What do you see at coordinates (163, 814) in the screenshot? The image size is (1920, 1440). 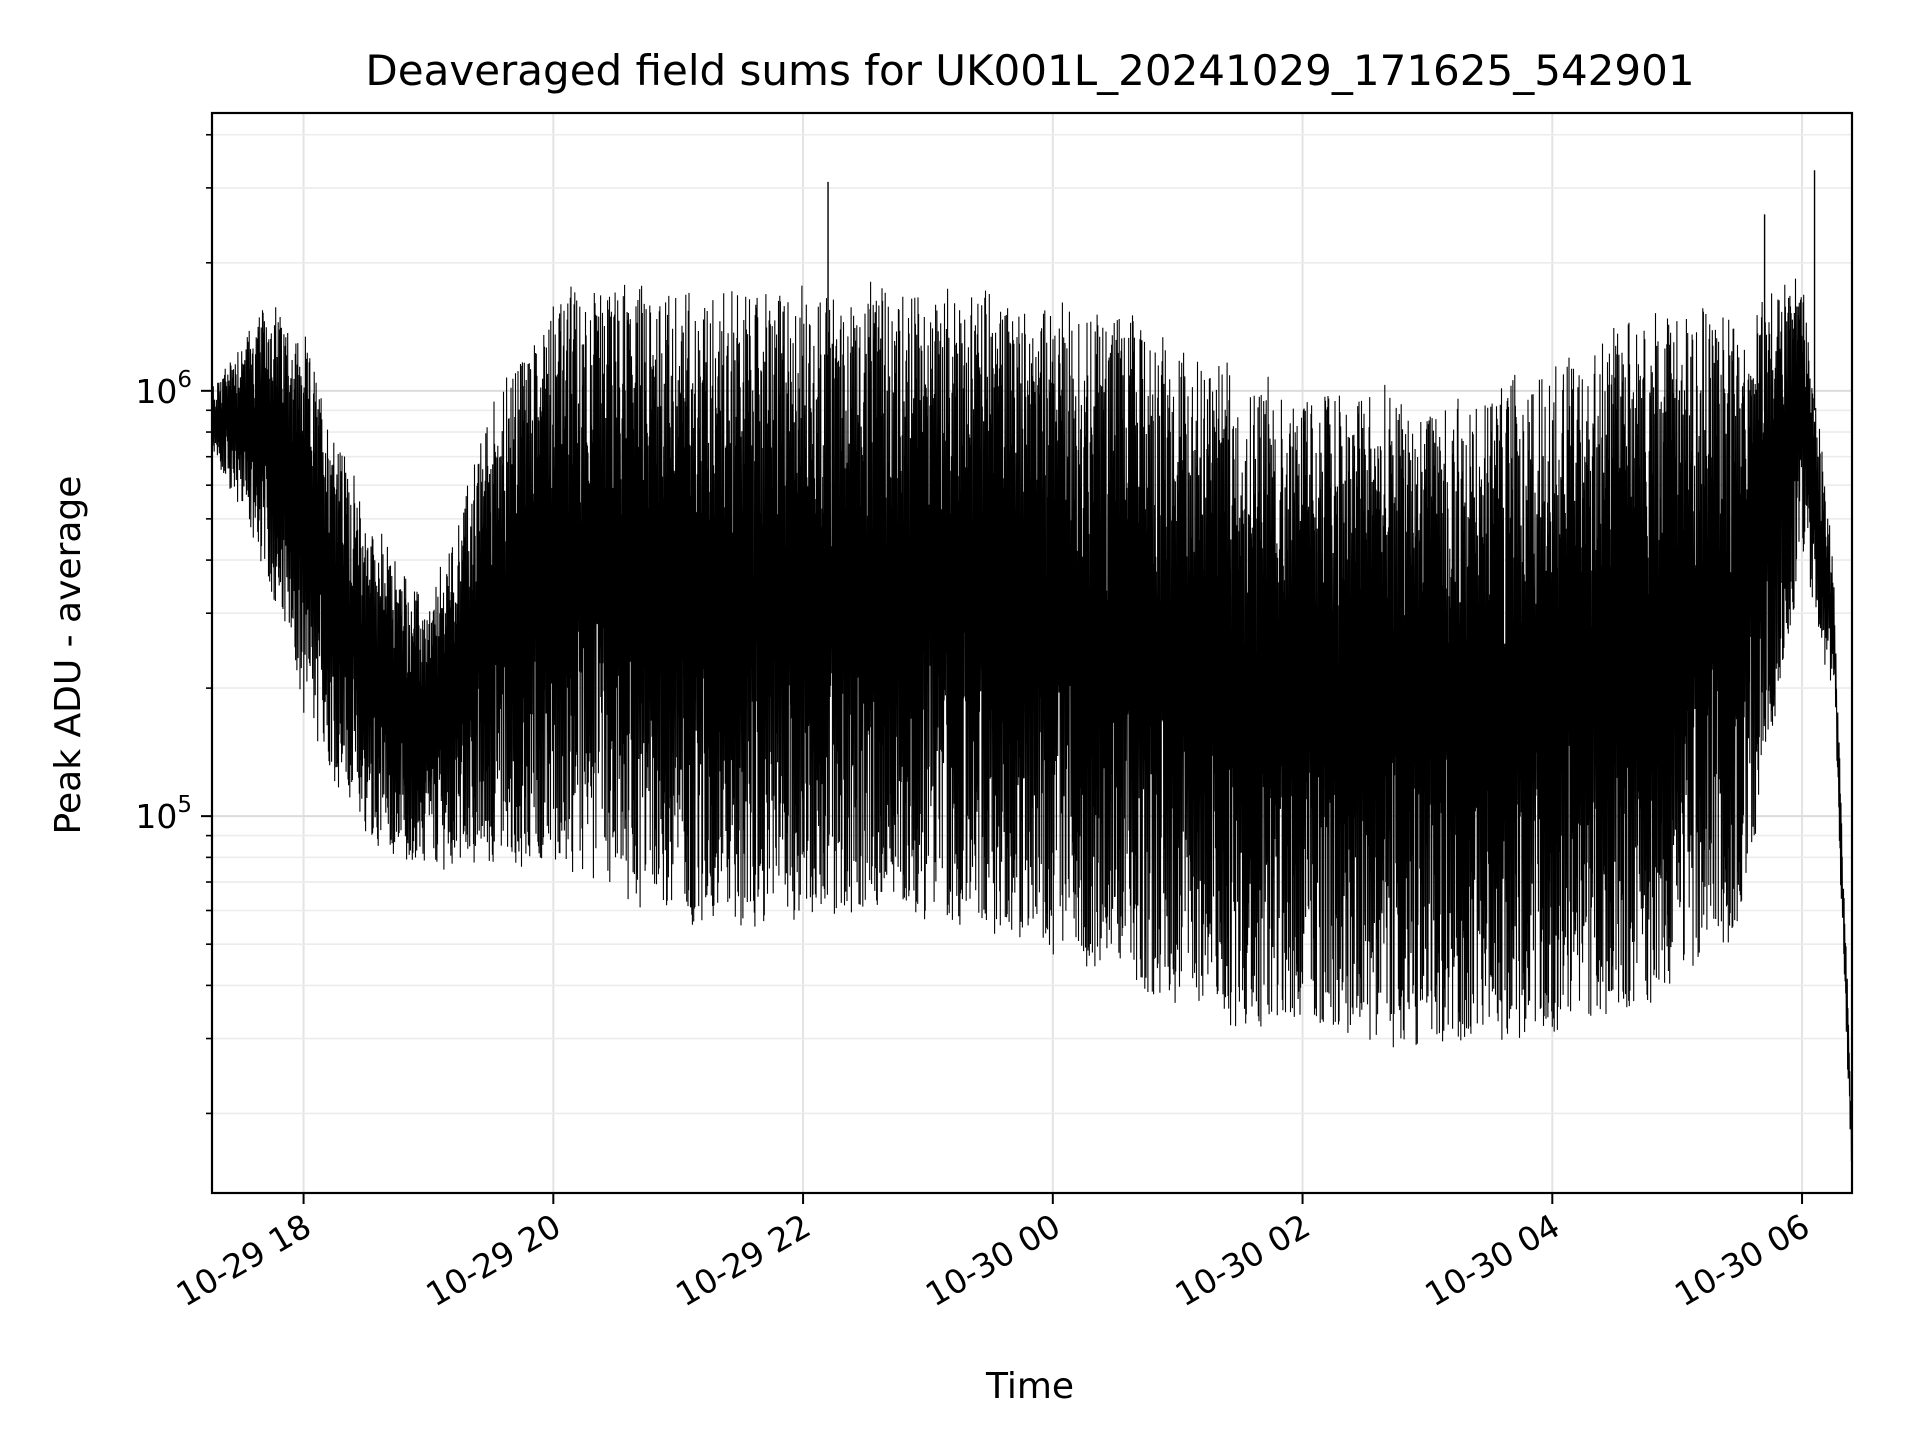 I see `y-tick-label: 10⁵` at bounding box center [163, 814].